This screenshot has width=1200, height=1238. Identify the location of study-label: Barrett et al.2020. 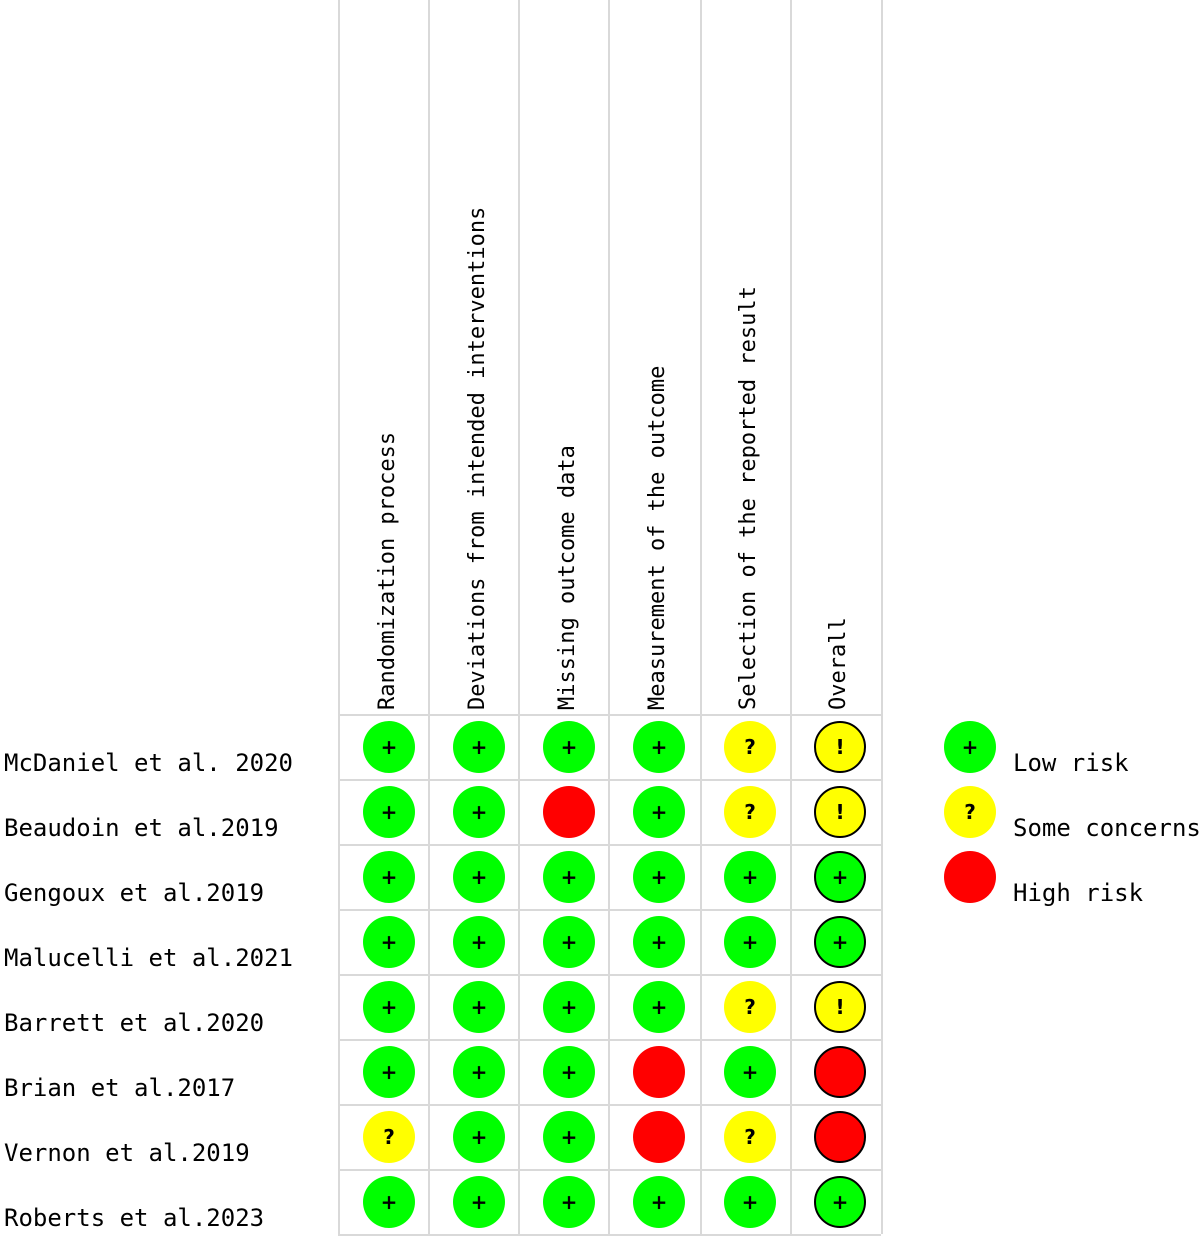
(134, 1023).